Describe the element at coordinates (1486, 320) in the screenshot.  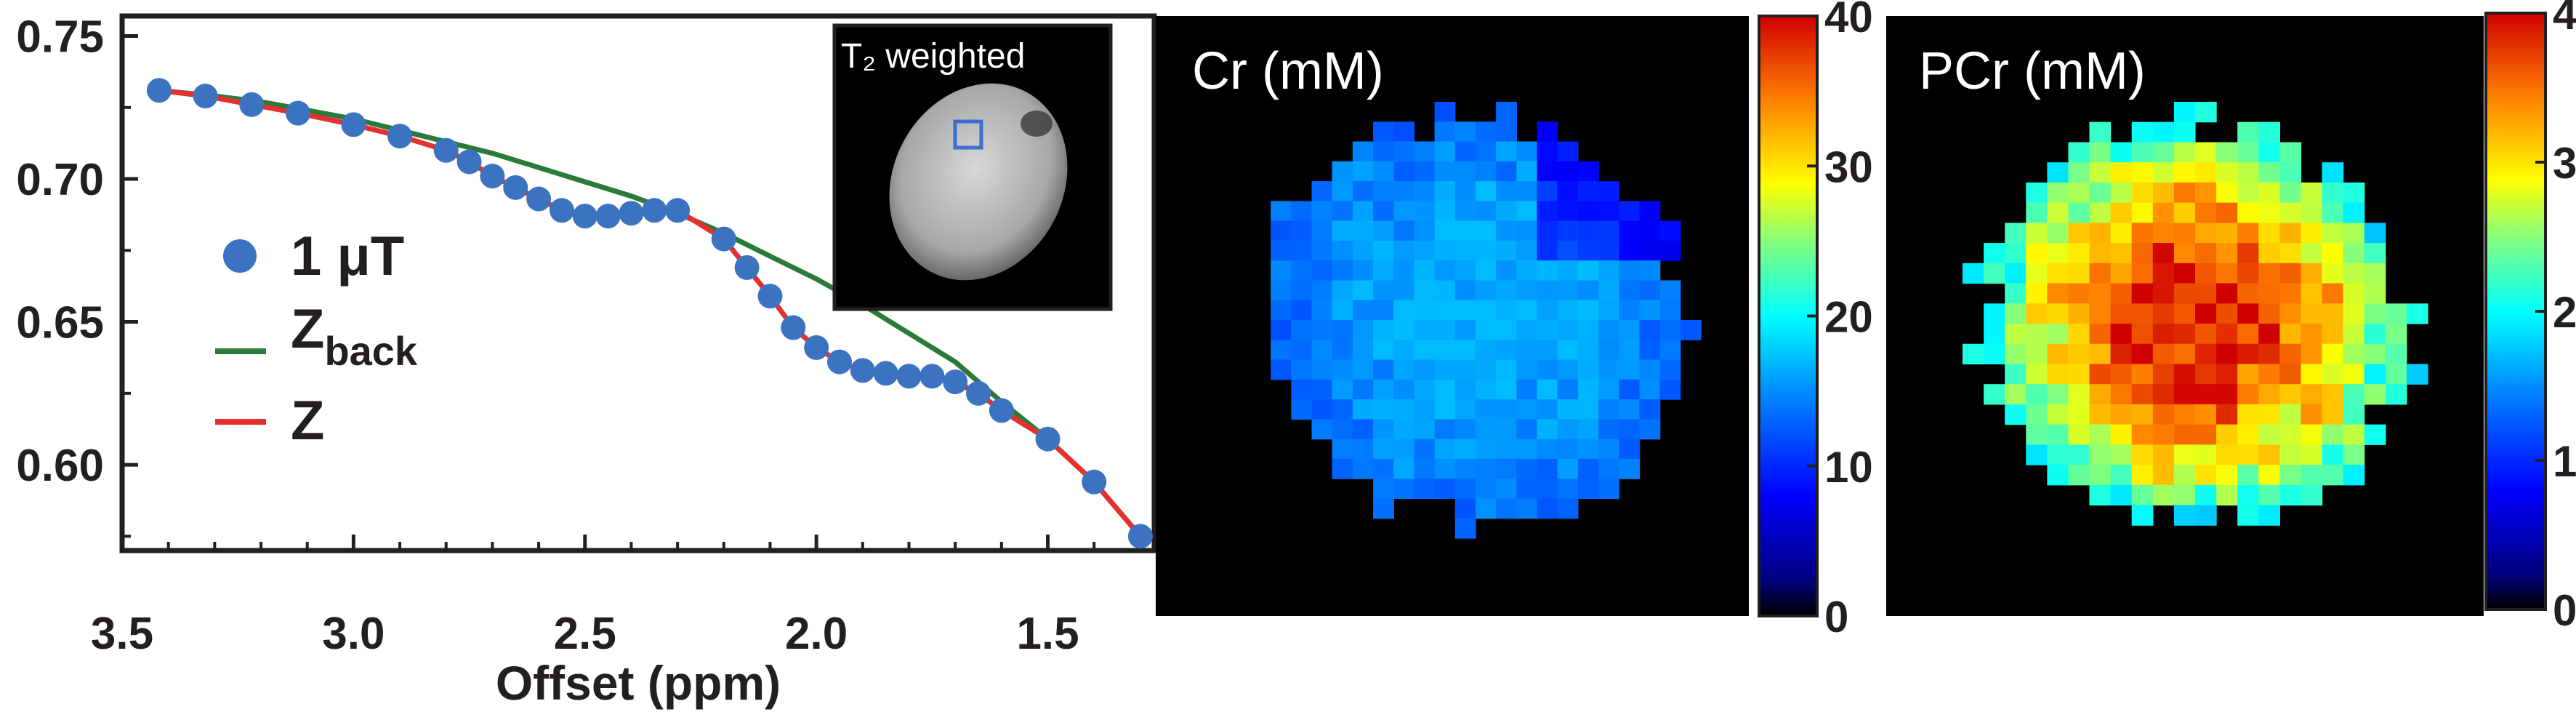
I see `cr-heatmap` at that location.